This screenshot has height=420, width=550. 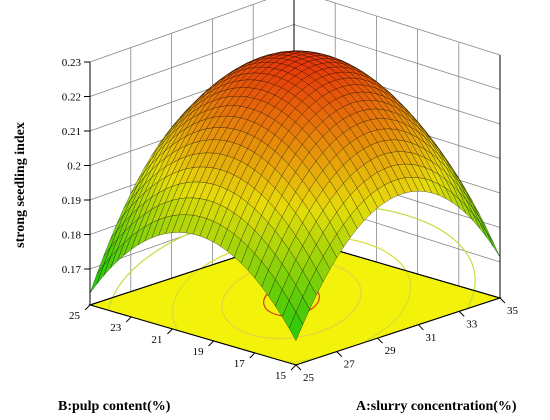 I want to click on z-axis-title: strong seedling index, so click(x=20, y=185).